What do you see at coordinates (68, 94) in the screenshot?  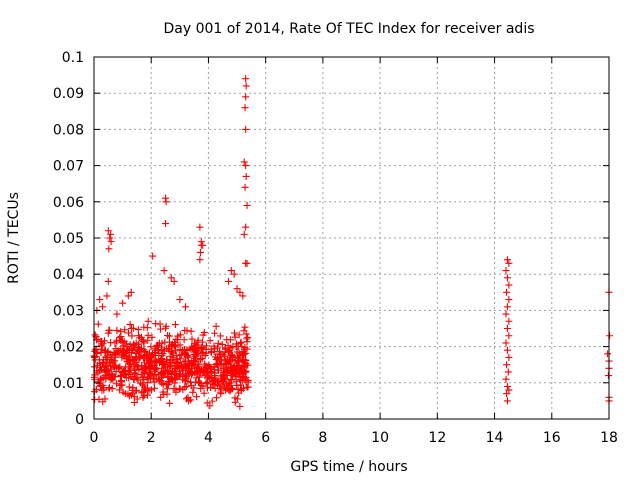 I see `y-tick-label: 0.09` at bounding box center [68, 94].